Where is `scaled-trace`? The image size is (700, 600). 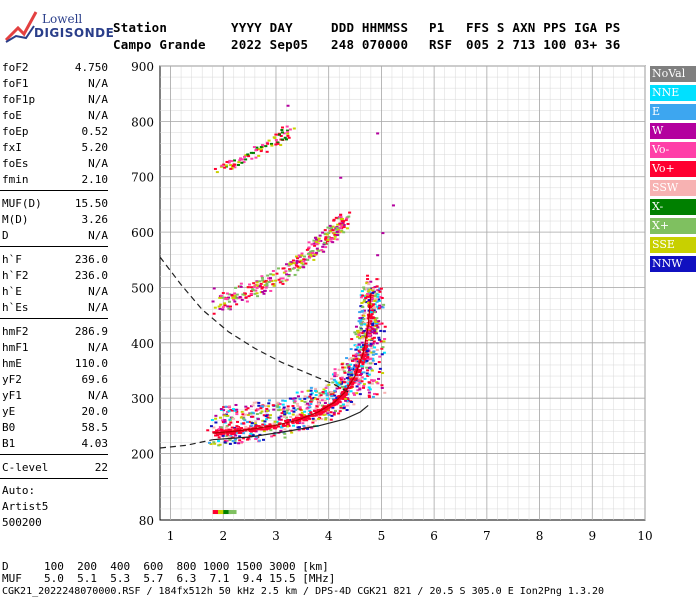
scaled-trace is located at coordinates (292, 363).